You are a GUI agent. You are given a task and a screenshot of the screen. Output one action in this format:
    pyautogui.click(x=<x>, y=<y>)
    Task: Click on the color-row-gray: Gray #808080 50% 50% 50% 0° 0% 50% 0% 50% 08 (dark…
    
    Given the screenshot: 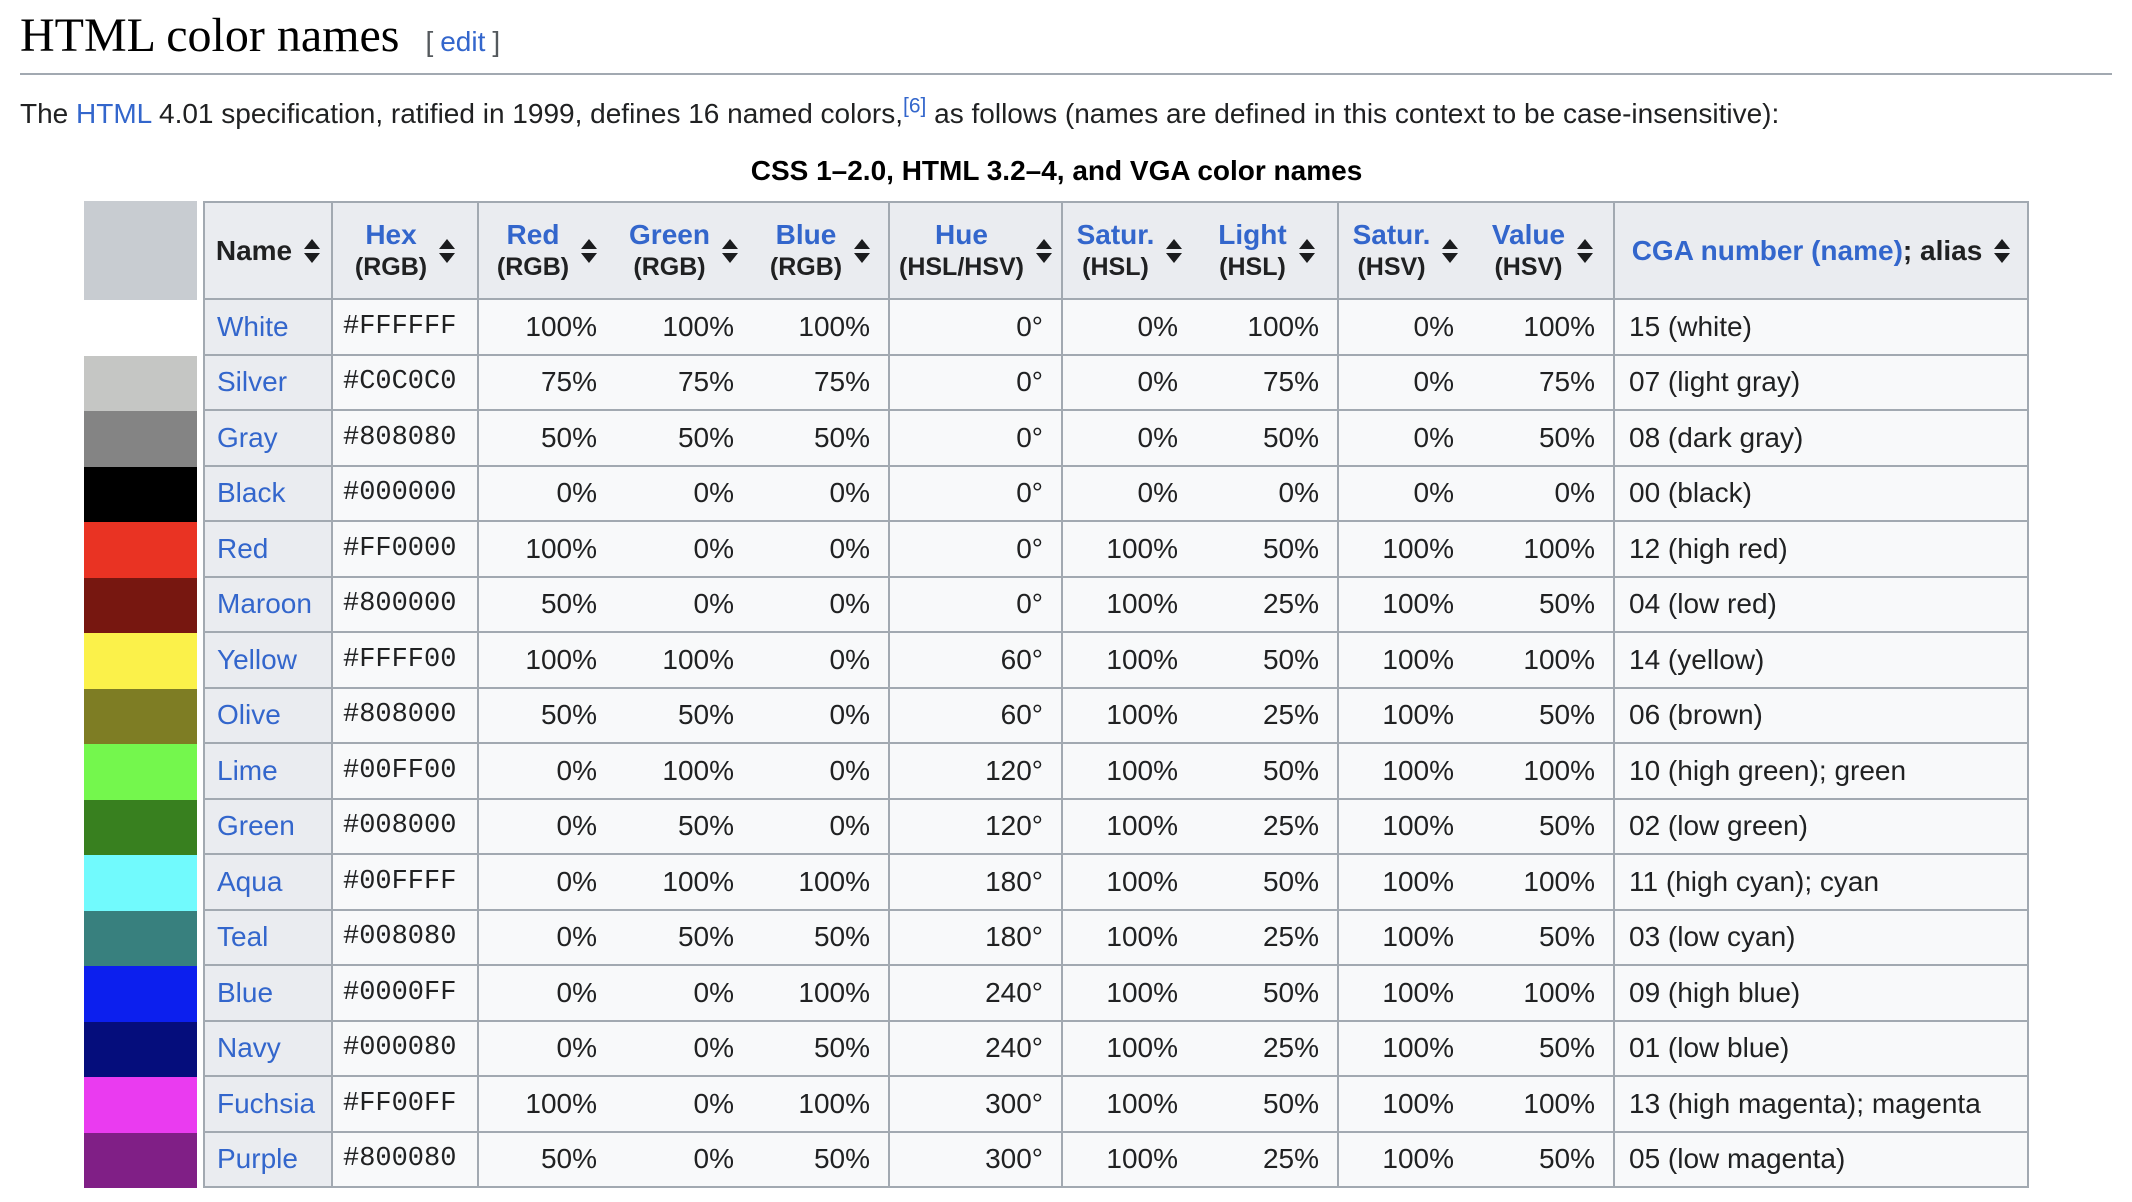 What is the action you would take?
    pyautogui.click(x=1056, y=439)
    